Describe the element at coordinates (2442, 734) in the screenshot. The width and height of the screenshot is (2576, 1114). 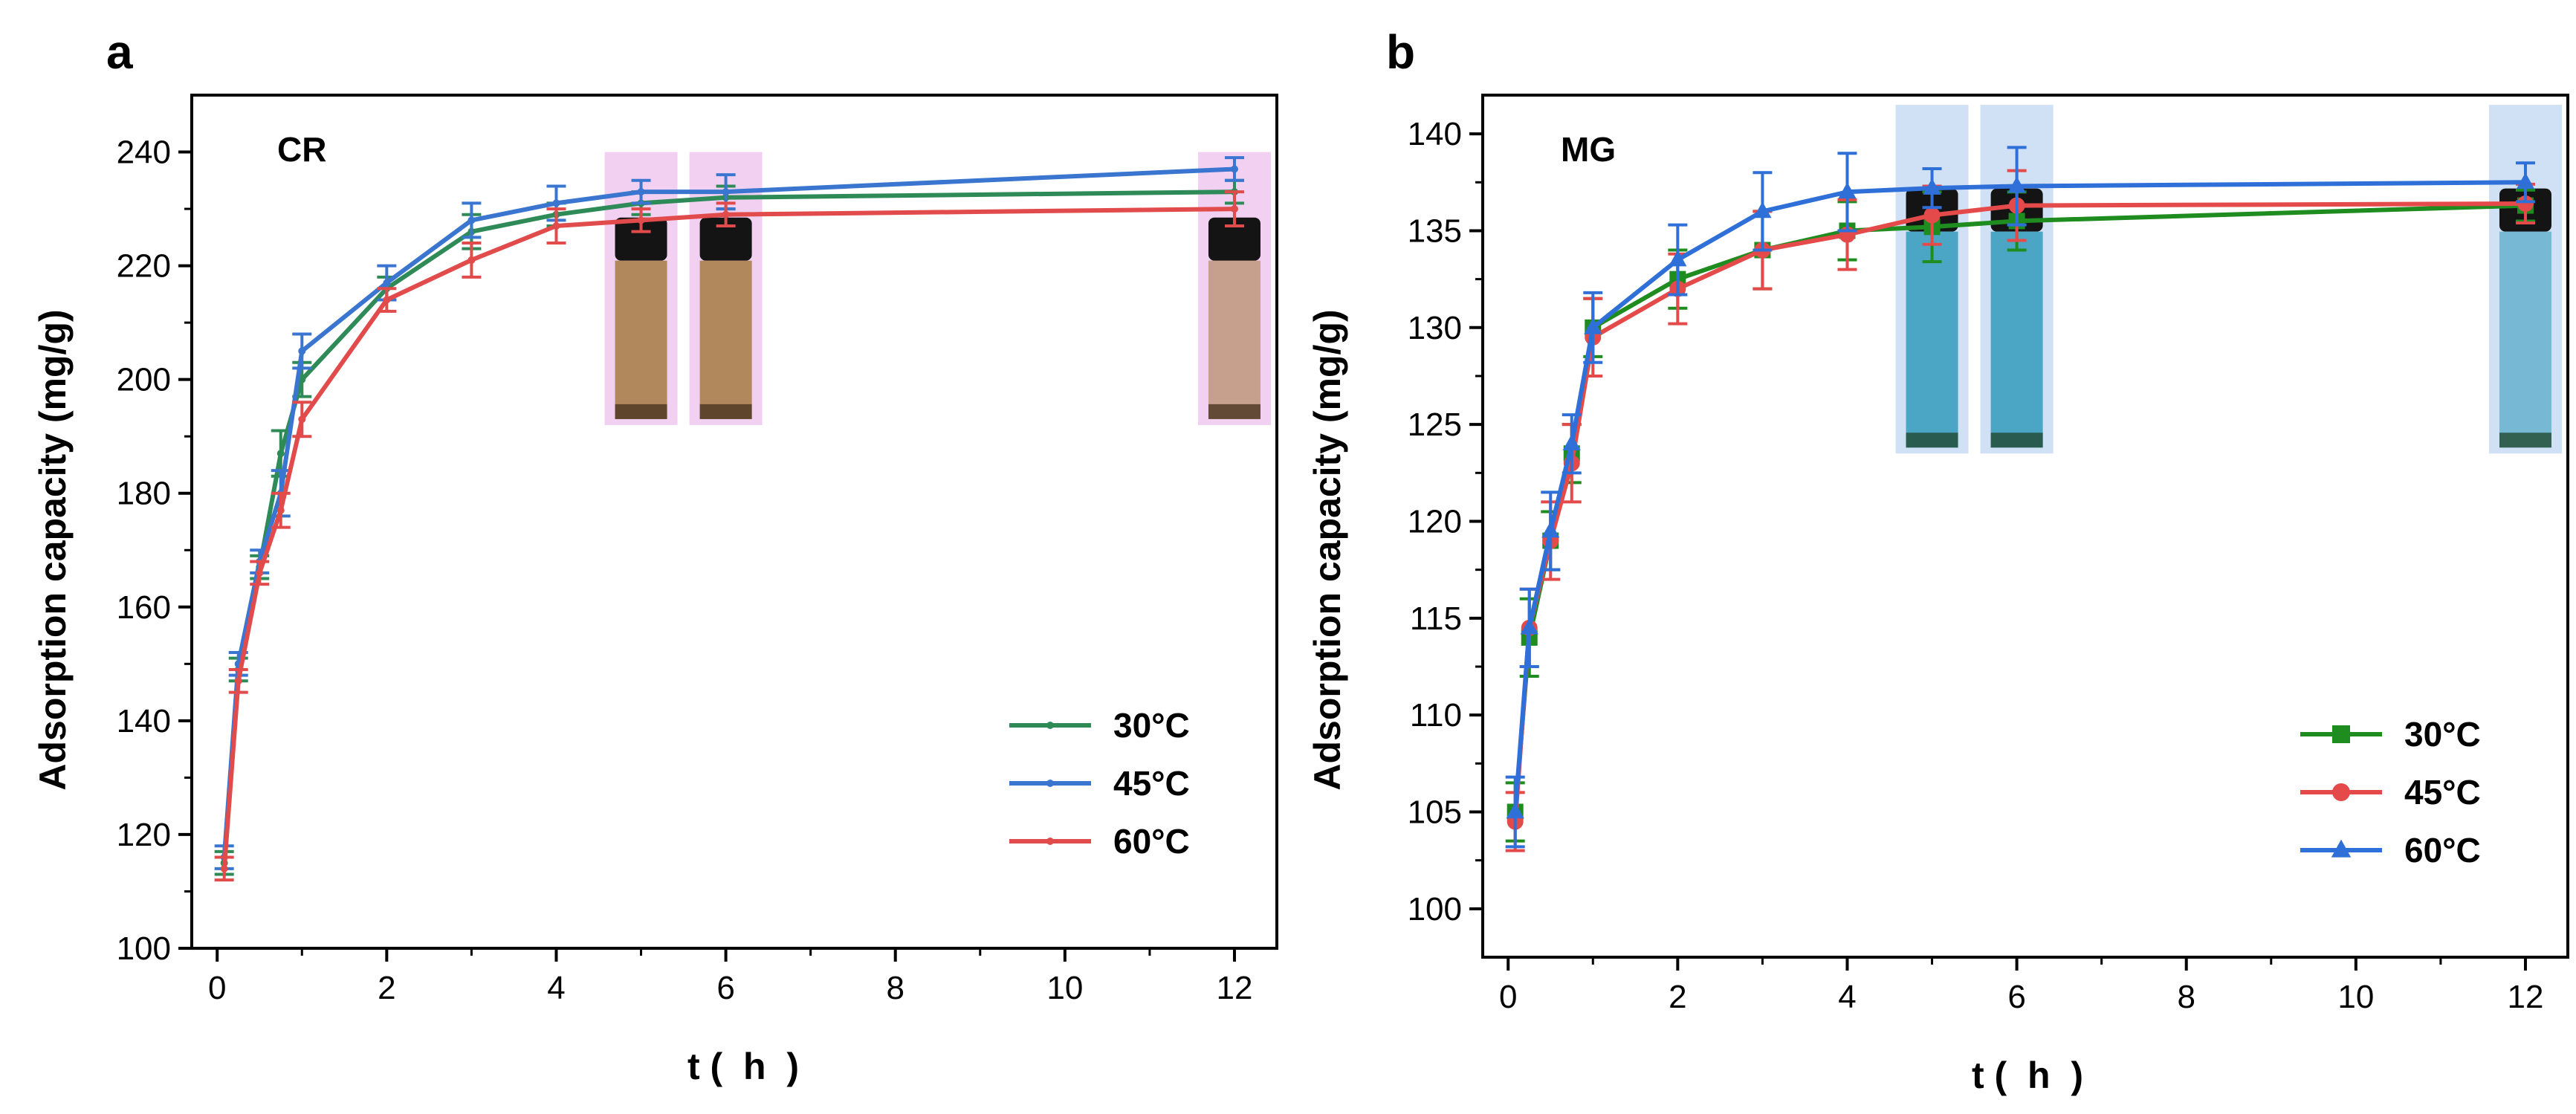
I see `panel-b-legend-label: 30°C` at that location.